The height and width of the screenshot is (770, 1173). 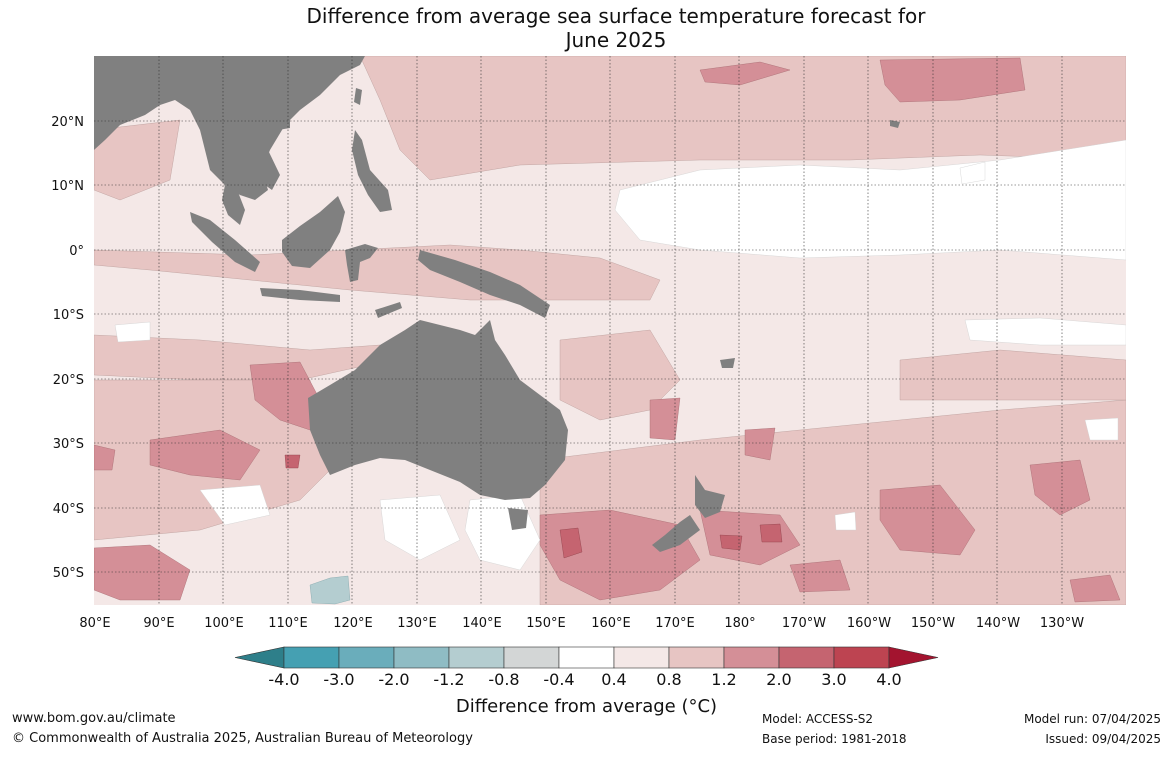 I want to click on lon-label: 180°, so click(x=739, y=623).